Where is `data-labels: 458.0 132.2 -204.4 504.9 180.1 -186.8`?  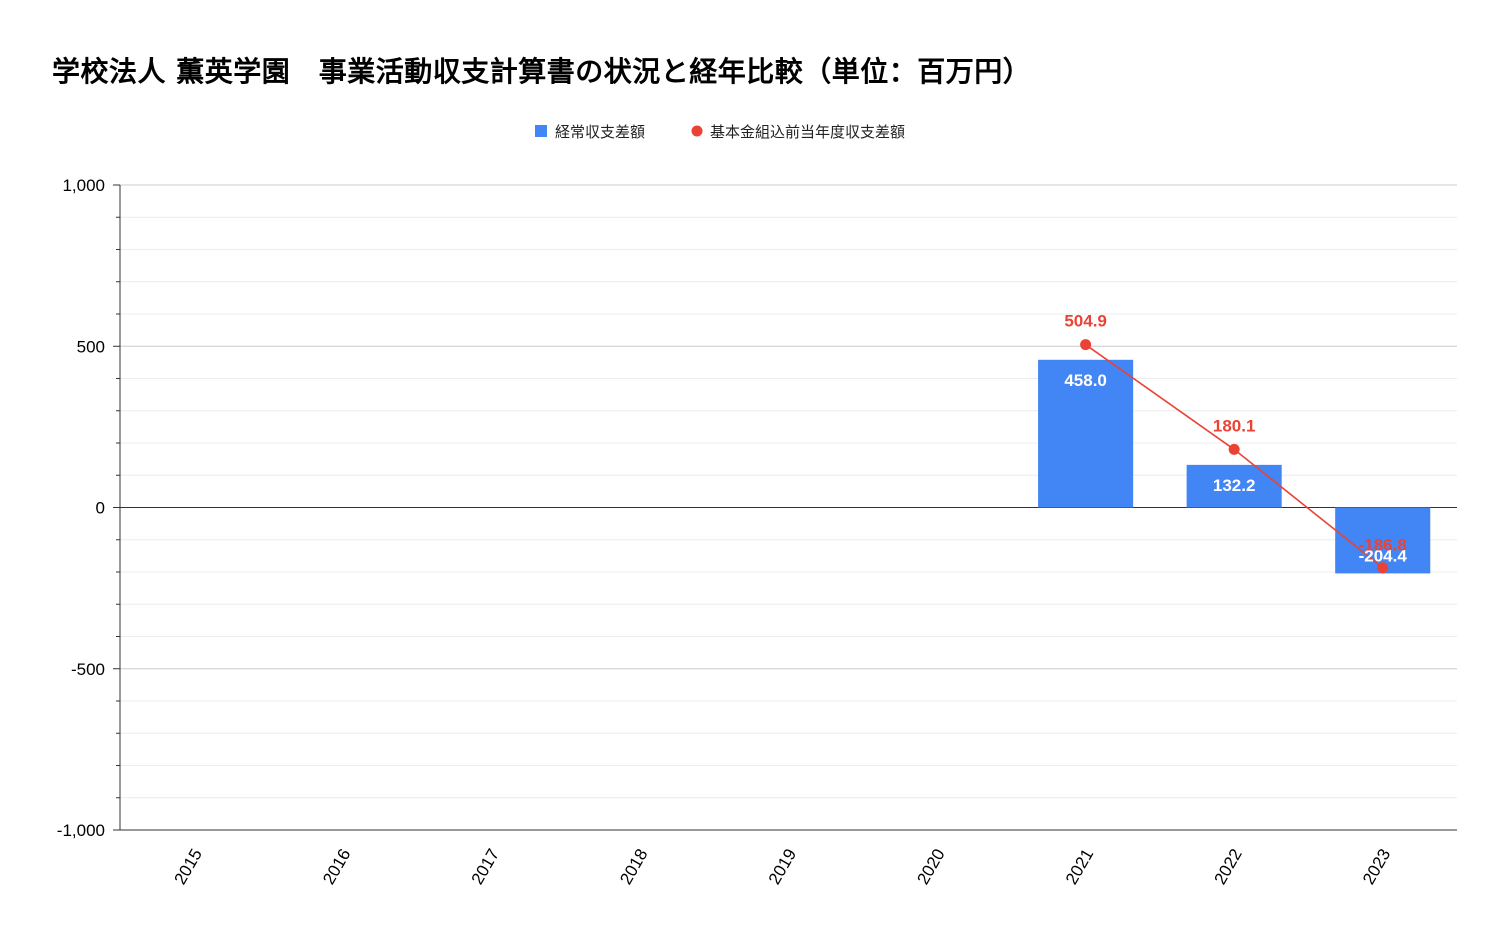 data-labels: 458.0 132.2 -204.4 504.9 180.1 -186.8 is located at coordinates (1235, 439).